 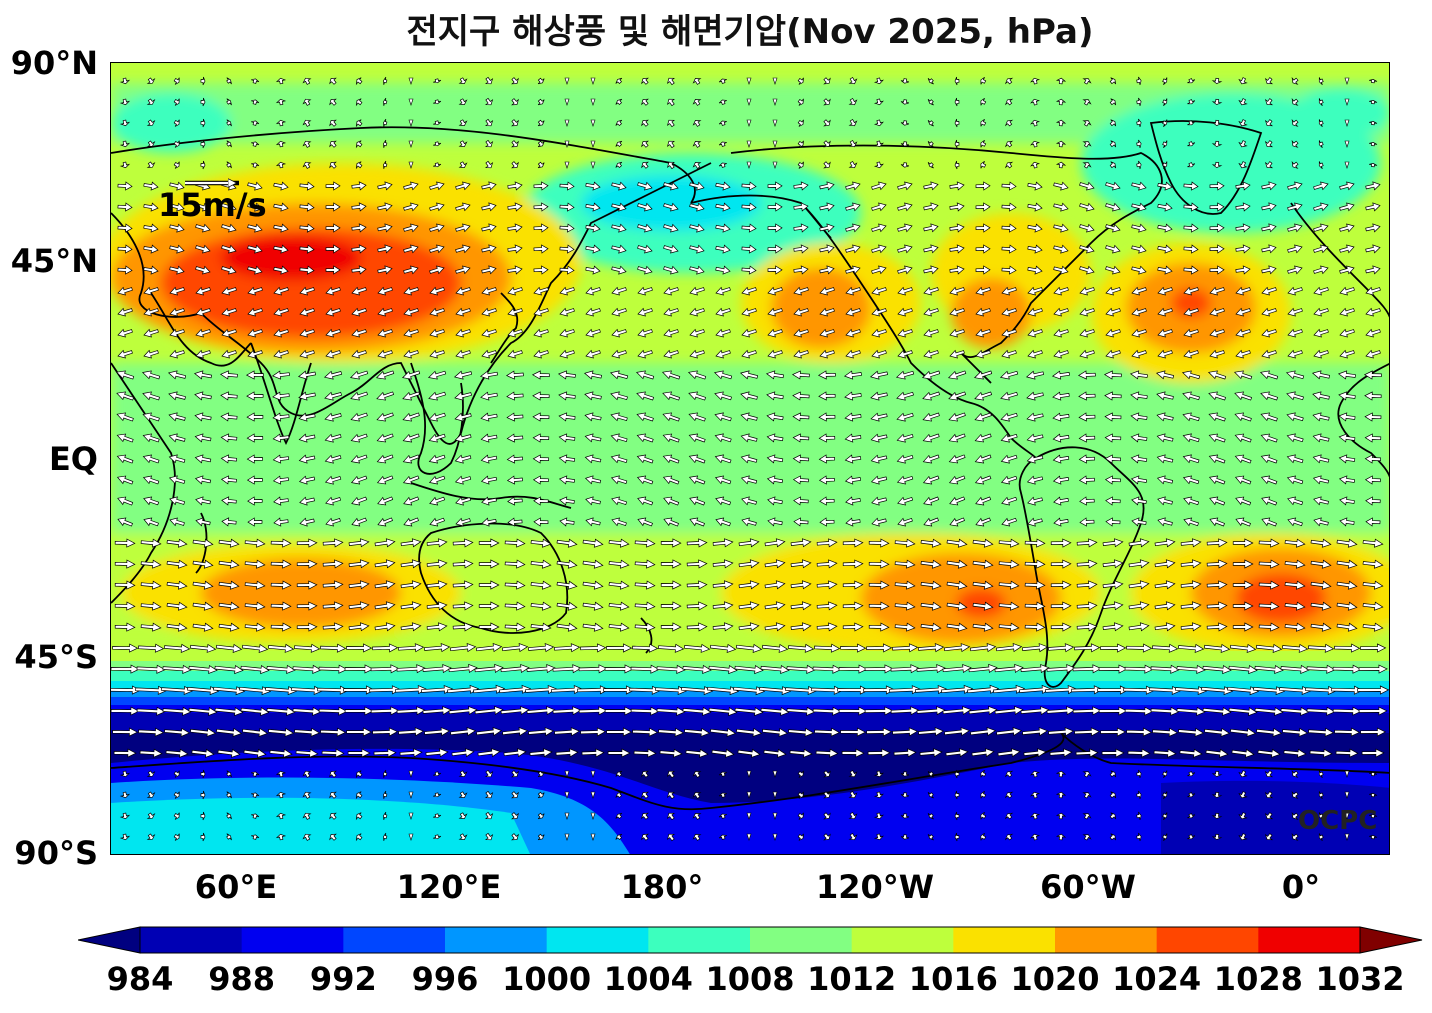 I want to click on colorbar-tick-label: 992, so click(x=343, y=979).